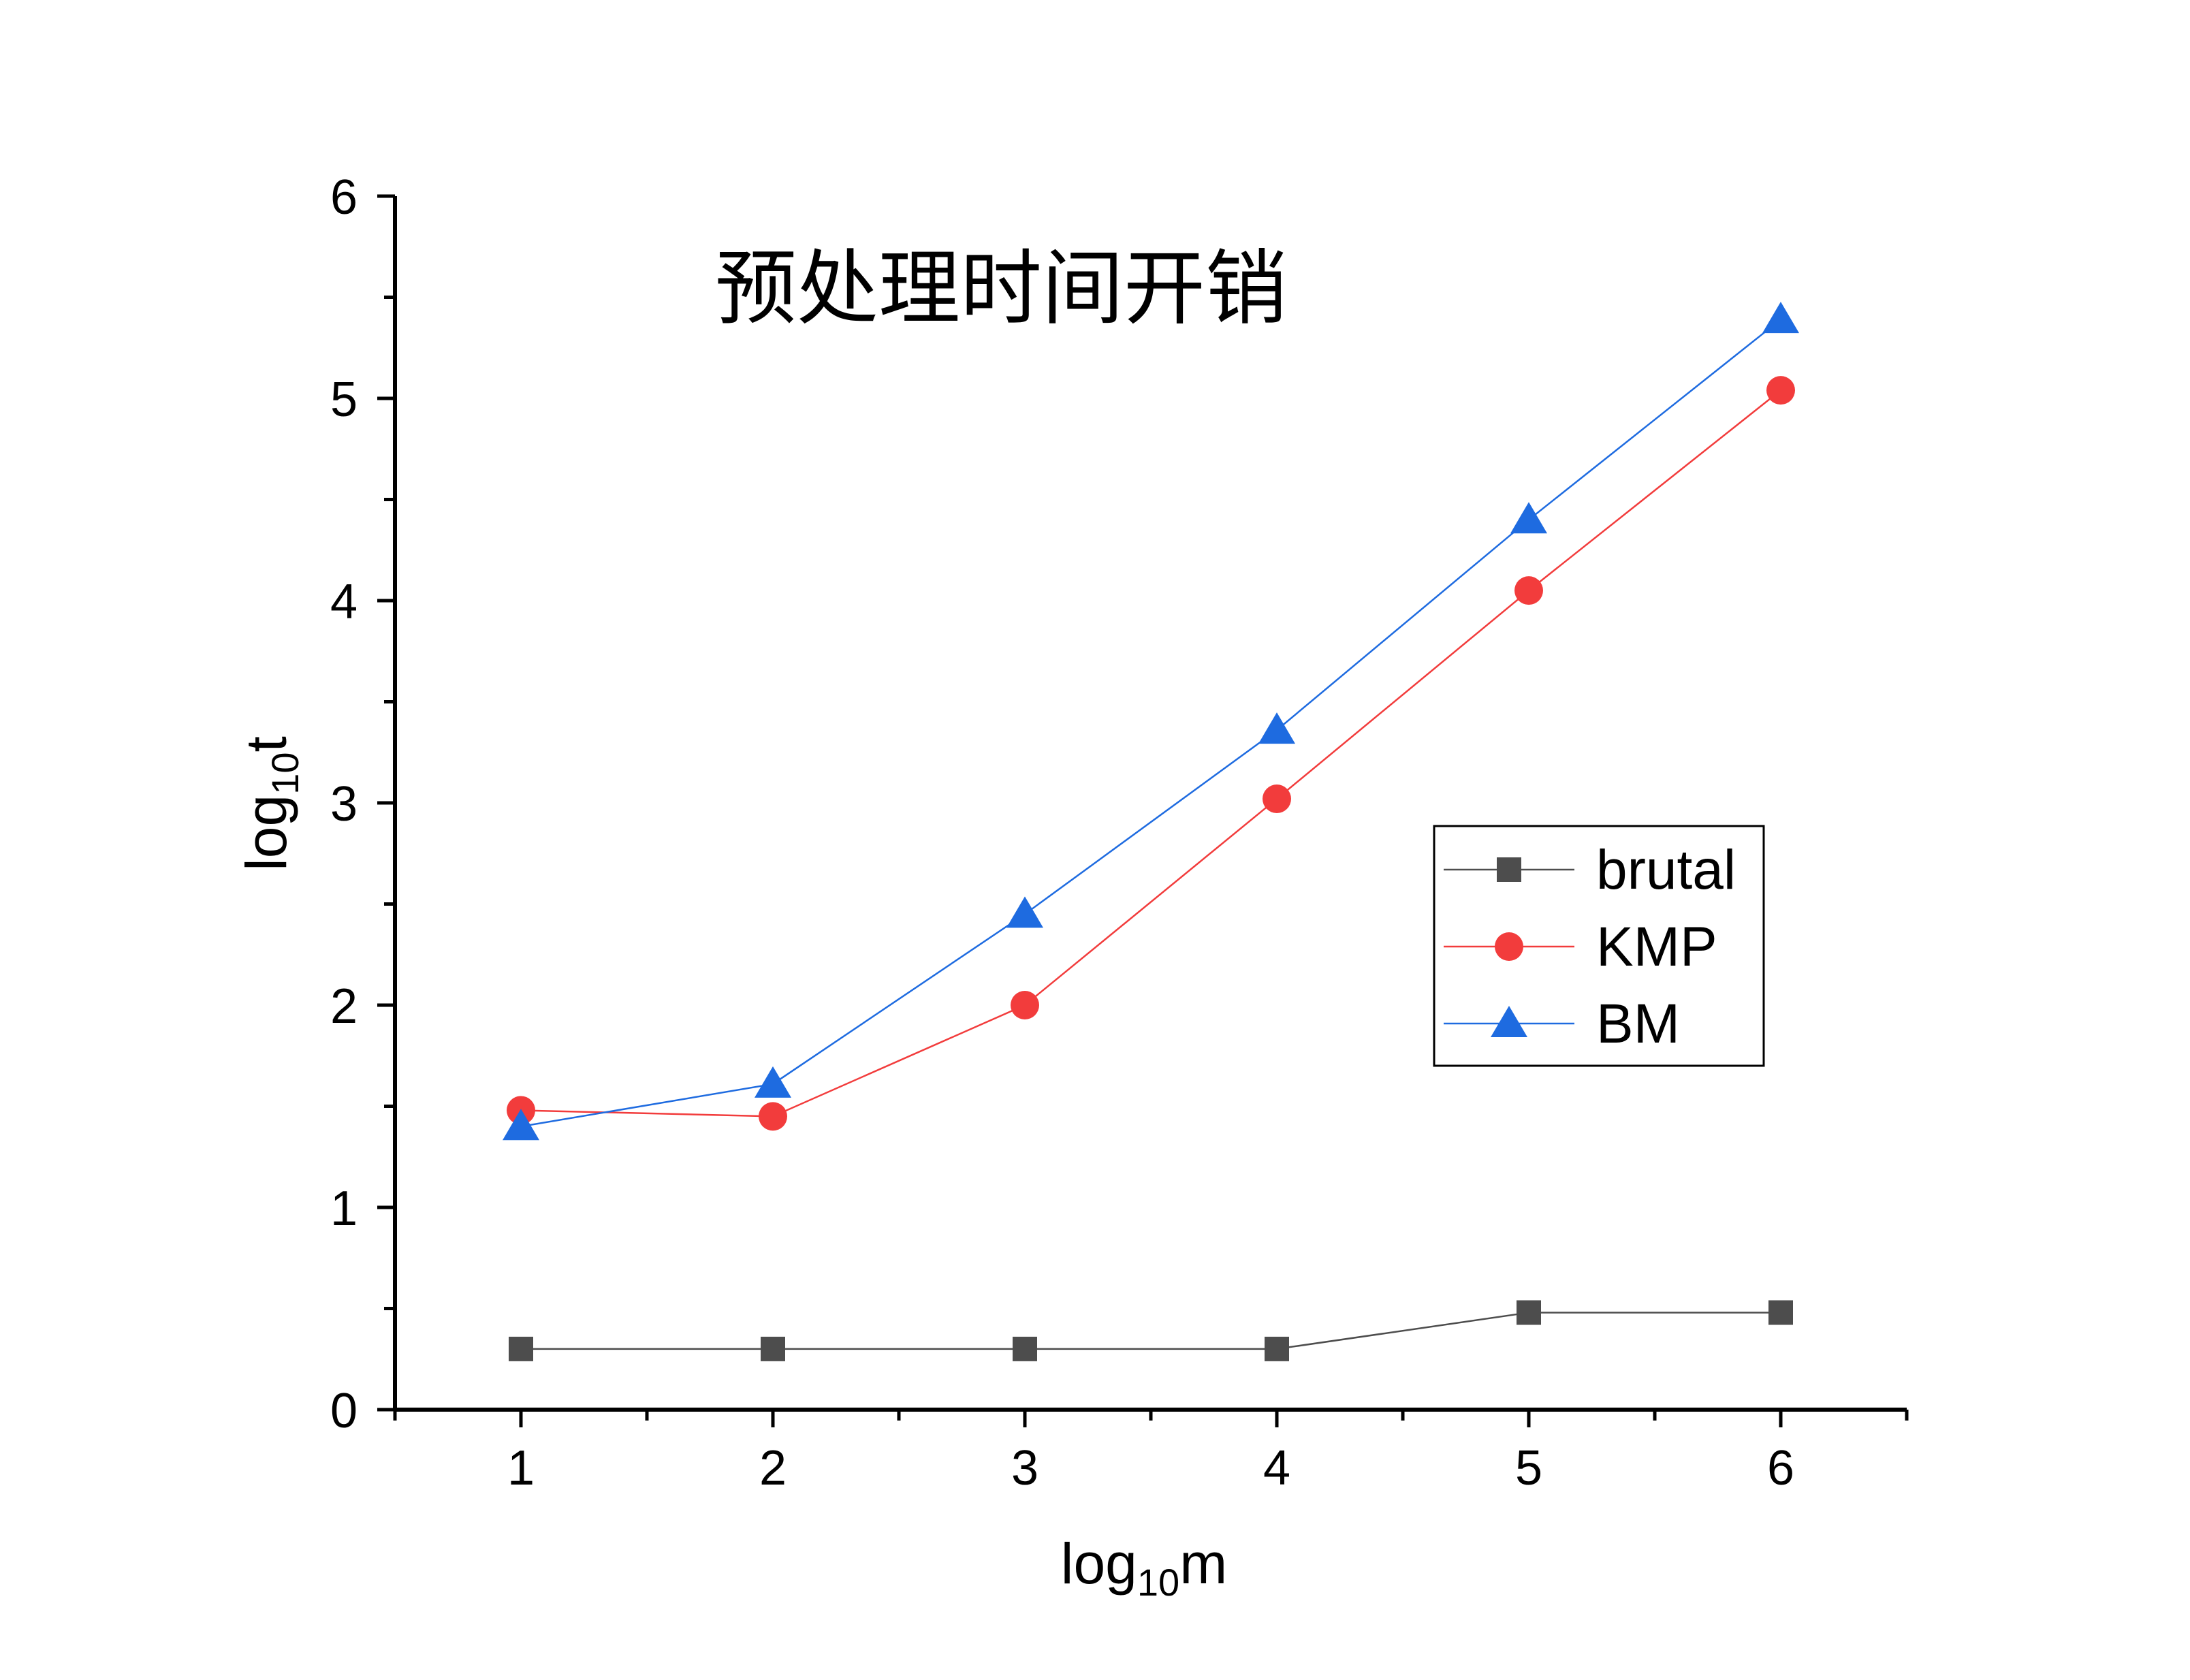  What do you see at coordinates (1638, 1024) in the screenshot?
I see `legend-label: BM` at bounding box center [1638, 1024].